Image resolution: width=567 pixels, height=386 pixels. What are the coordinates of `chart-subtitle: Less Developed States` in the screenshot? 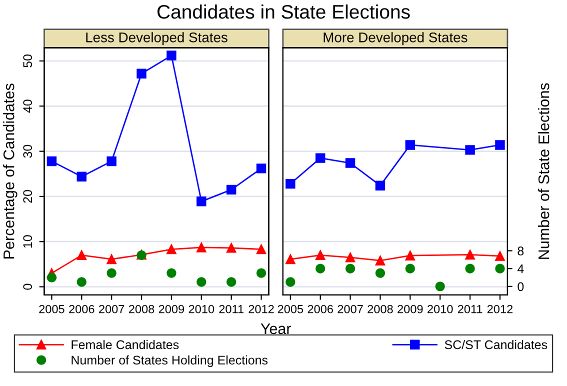 It's located at (157, 39).